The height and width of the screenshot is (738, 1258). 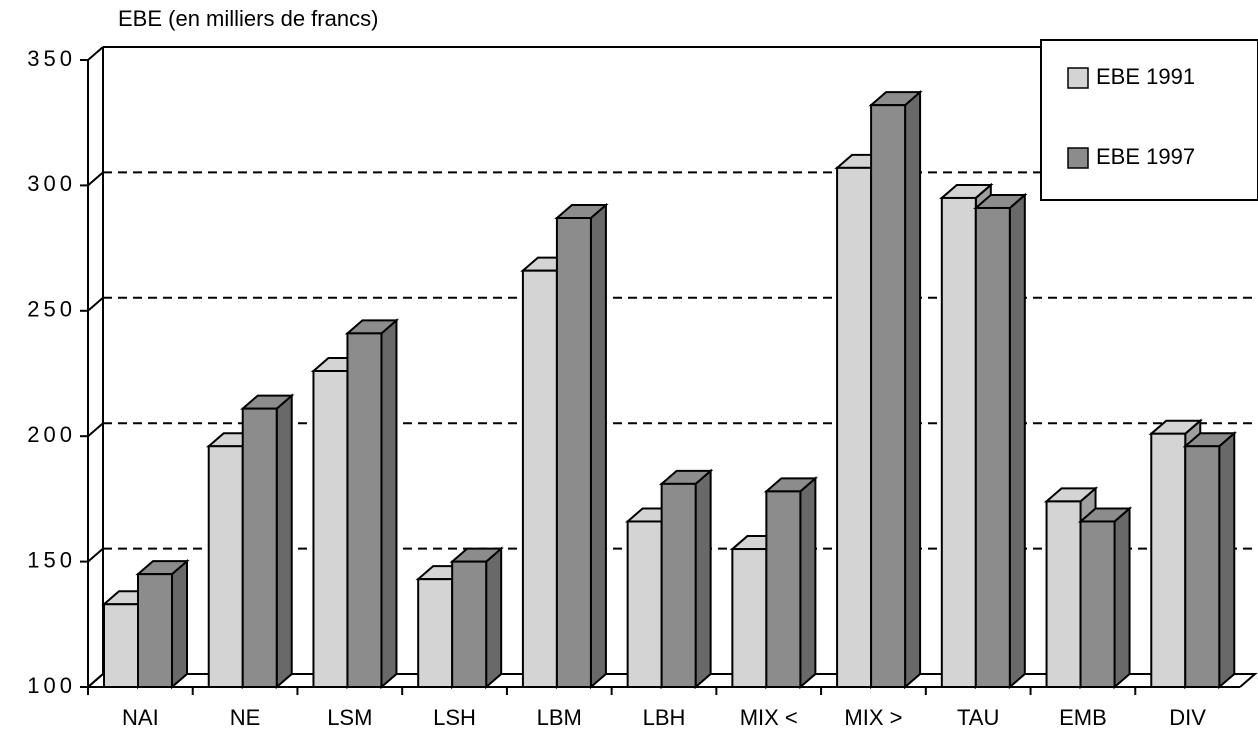 What do you see at coordinates (1145, 76) in the screenshot?
I see `legend-label: EBE 1991` at bounding box center [1145, 76].